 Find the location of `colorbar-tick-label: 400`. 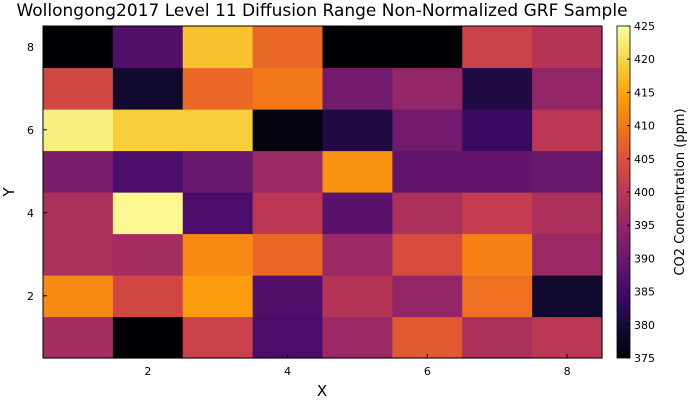

colorbar-tick-label: 400 is located at coordinates (644, 192).